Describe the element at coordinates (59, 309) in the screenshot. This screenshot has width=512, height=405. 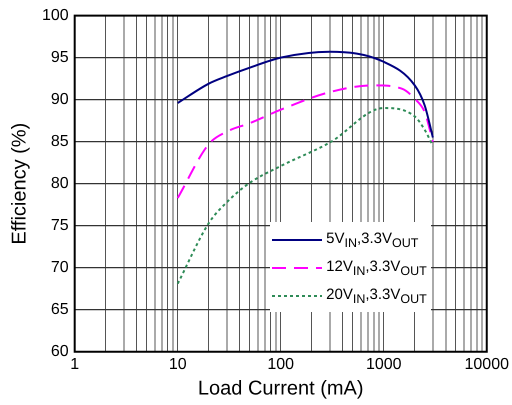
I see `y-tick-label: 65` at that location.